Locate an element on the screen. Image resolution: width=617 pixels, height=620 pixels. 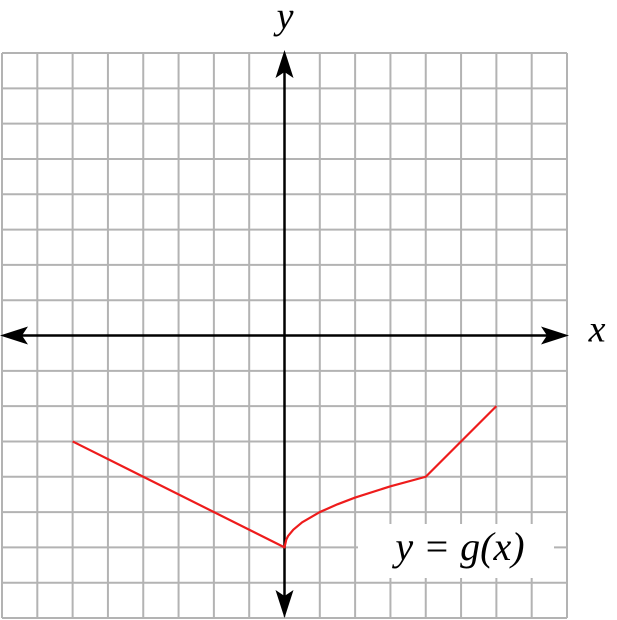
annotation-box is located at coordinates (456, 551).